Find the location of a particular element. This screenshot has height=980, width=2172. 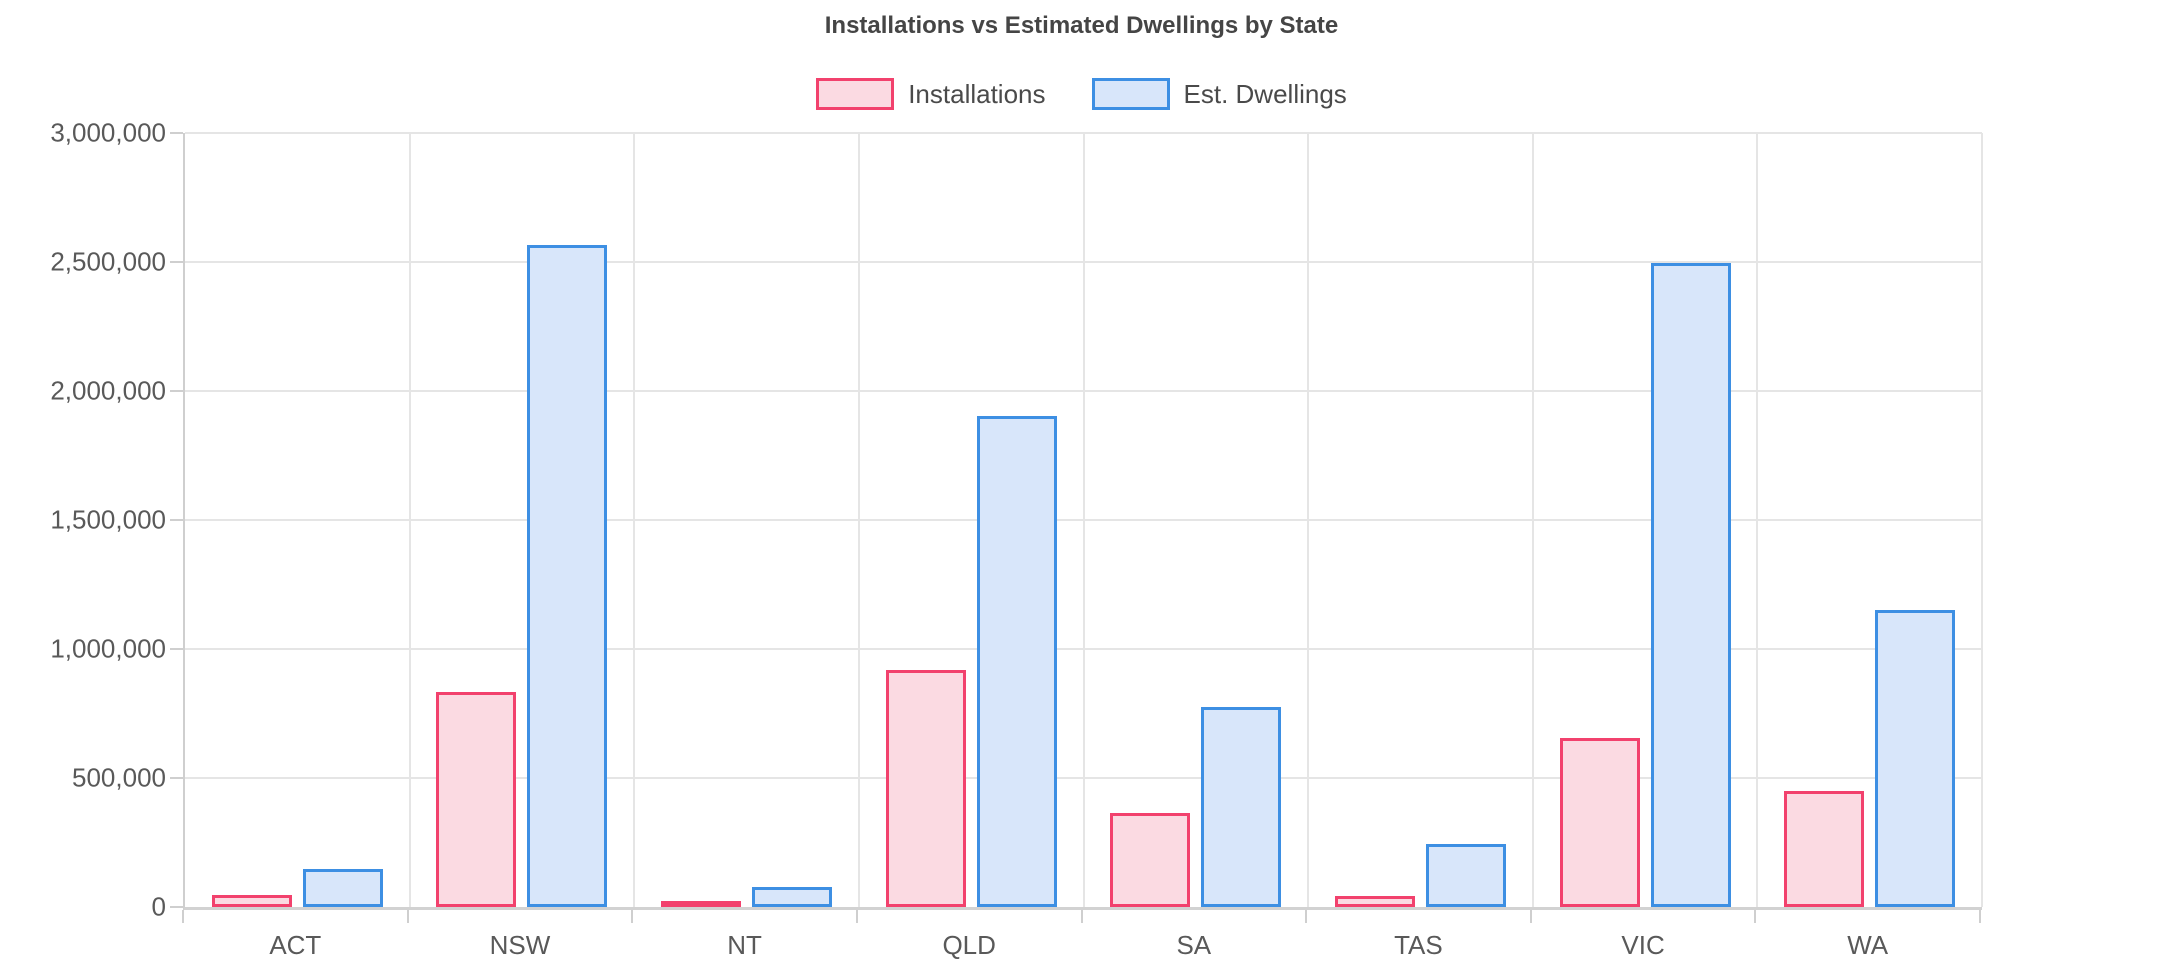

bar-installations-nt is located at coordinates (701, 904).